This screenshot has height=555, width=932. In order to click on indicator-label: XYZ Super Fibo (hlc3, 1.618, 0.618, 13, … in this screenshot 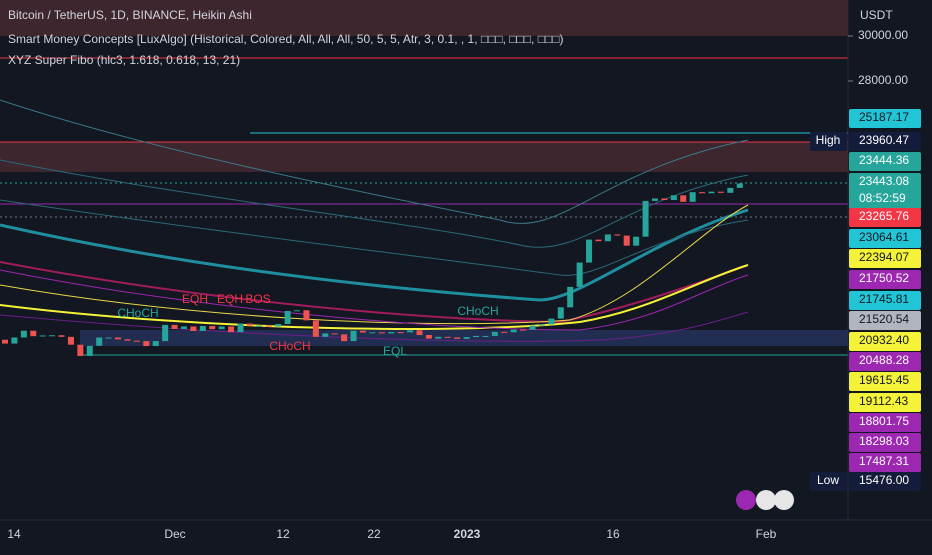, I will do `click(124, 60)`.